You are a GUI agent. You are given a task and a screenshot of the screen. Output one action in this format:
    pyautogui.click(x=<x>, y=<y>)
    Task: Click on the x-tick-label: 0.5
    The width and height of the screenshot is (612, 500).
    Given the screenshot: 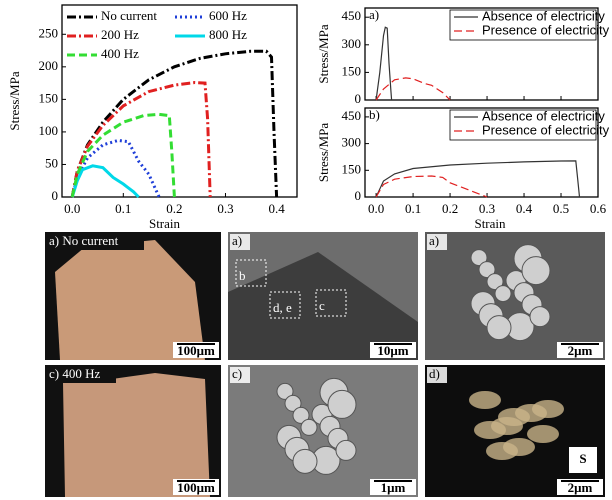 What is the action you would take?
    pyautogui.click(x=561, y=208)
    